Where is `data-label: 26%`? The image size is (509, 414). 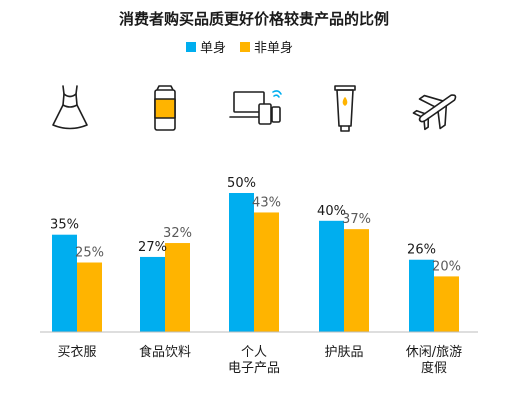 data-label: 26% is located at coordinates (421, 250).